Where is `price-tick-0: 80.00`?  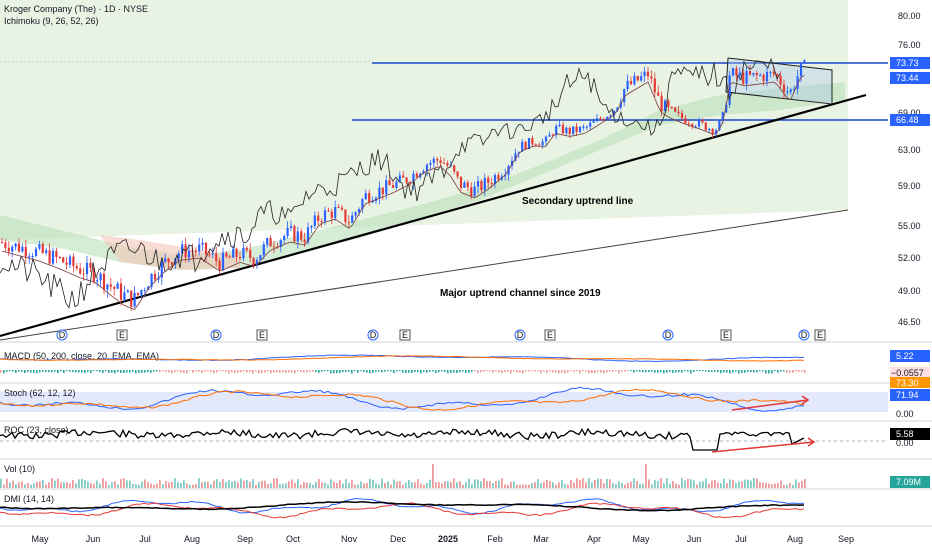
price-tick-0: 80.00 is located at coordinates (909, 16).